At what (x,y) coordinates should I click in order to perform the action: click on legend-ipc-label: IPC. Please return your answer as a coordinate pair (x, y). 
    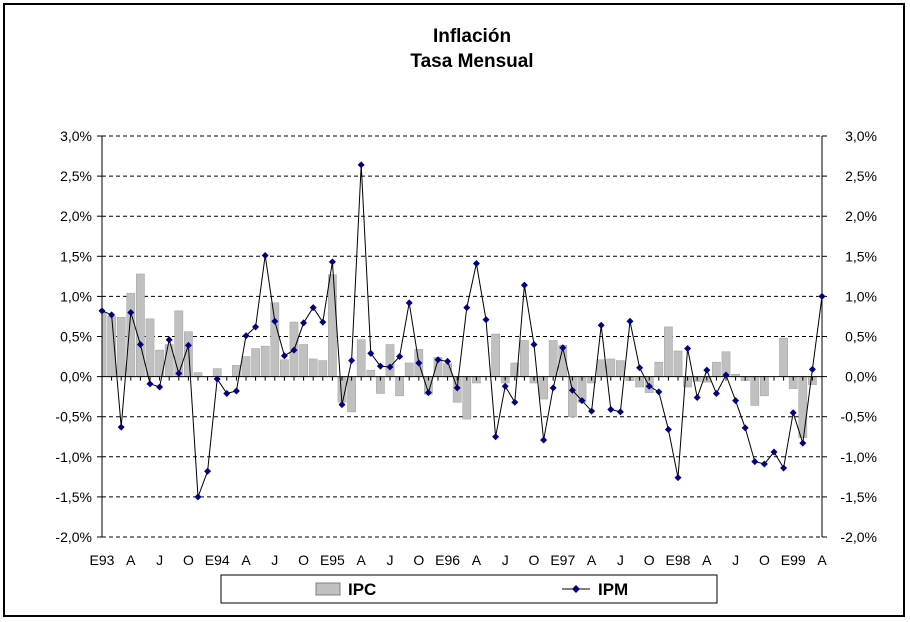
    Looking at the image, I should click on (362, 589).